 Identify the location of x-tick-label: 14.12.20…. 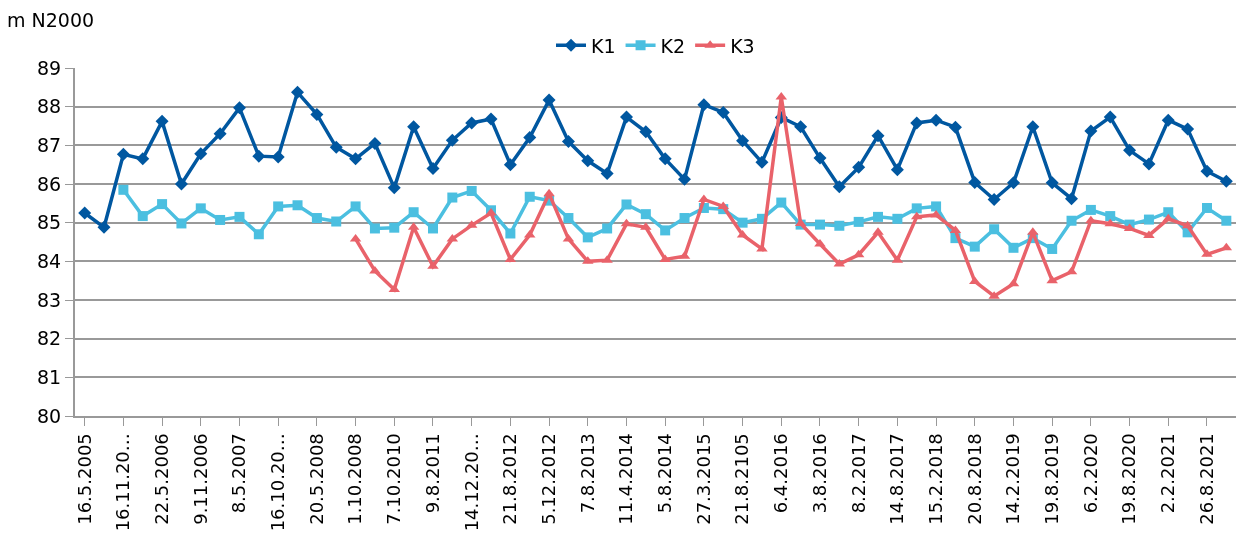
(471, 482).